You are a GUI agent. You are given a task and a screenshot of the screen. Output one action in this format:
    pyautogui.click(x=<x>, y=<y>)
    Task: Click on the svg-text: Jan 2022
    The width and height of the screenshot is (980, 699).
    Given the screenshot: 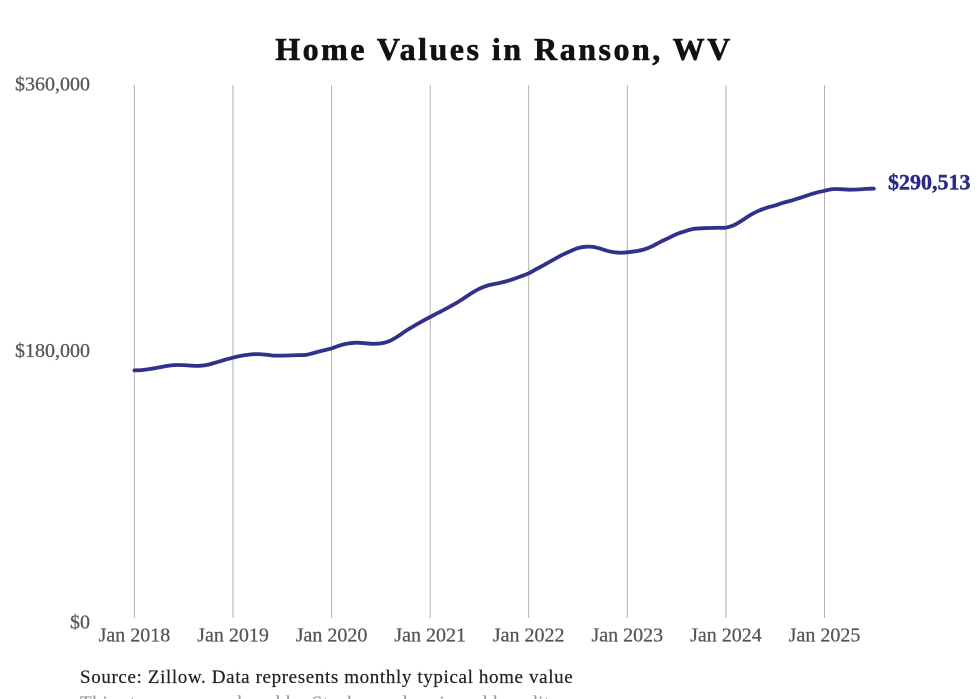 What is the action you would take?
    pyautogui.click(x=529, y=635)
    